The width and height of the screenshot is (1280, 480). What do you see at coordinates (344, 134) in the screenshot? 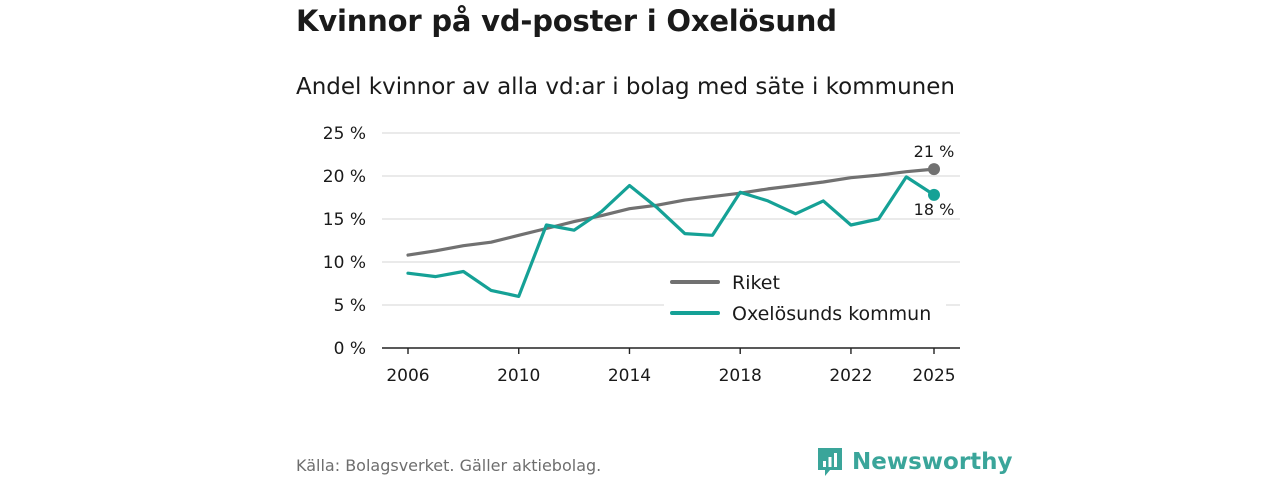
I see `y-tick-label: 25 %` at bounding box center [344, 134].